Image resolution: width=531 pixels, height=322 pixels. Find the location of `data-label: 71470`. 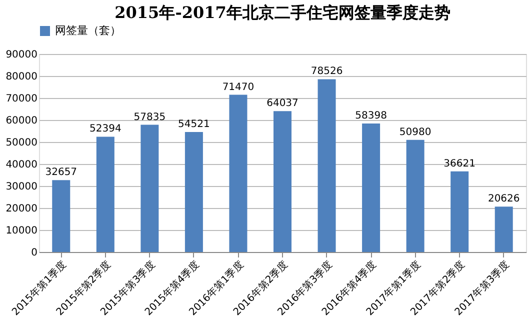

data-label: 71470 is located at coordinates (238, 87).